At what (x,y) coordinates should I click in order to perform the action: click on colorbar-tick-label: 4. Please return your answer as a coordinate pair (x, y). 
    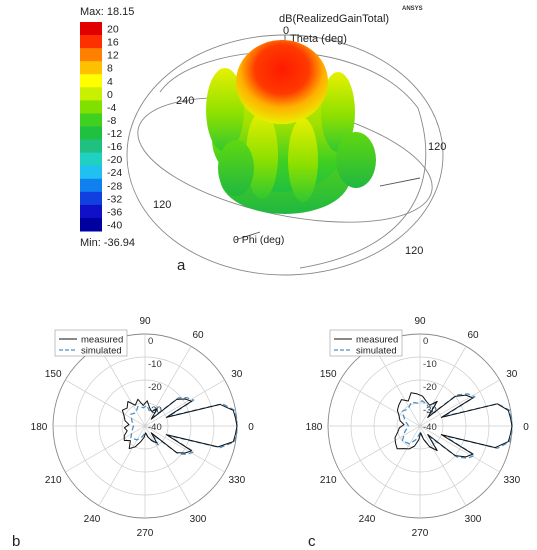
    Looking at the image, I should click on (110, 82).